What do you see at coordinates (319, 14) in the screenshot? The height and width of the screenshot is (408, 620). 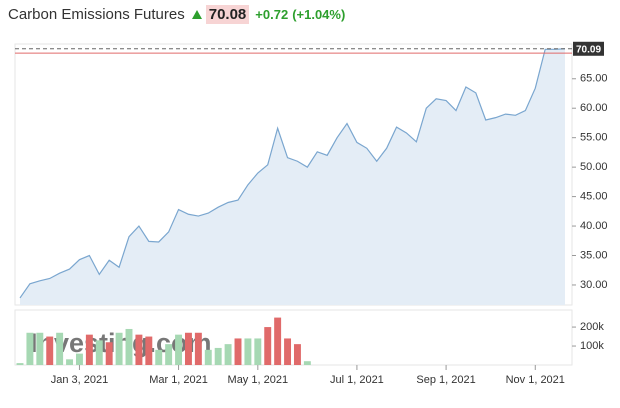 I see `change-percent: (+1.04%)` at bounding box center [319, 14].